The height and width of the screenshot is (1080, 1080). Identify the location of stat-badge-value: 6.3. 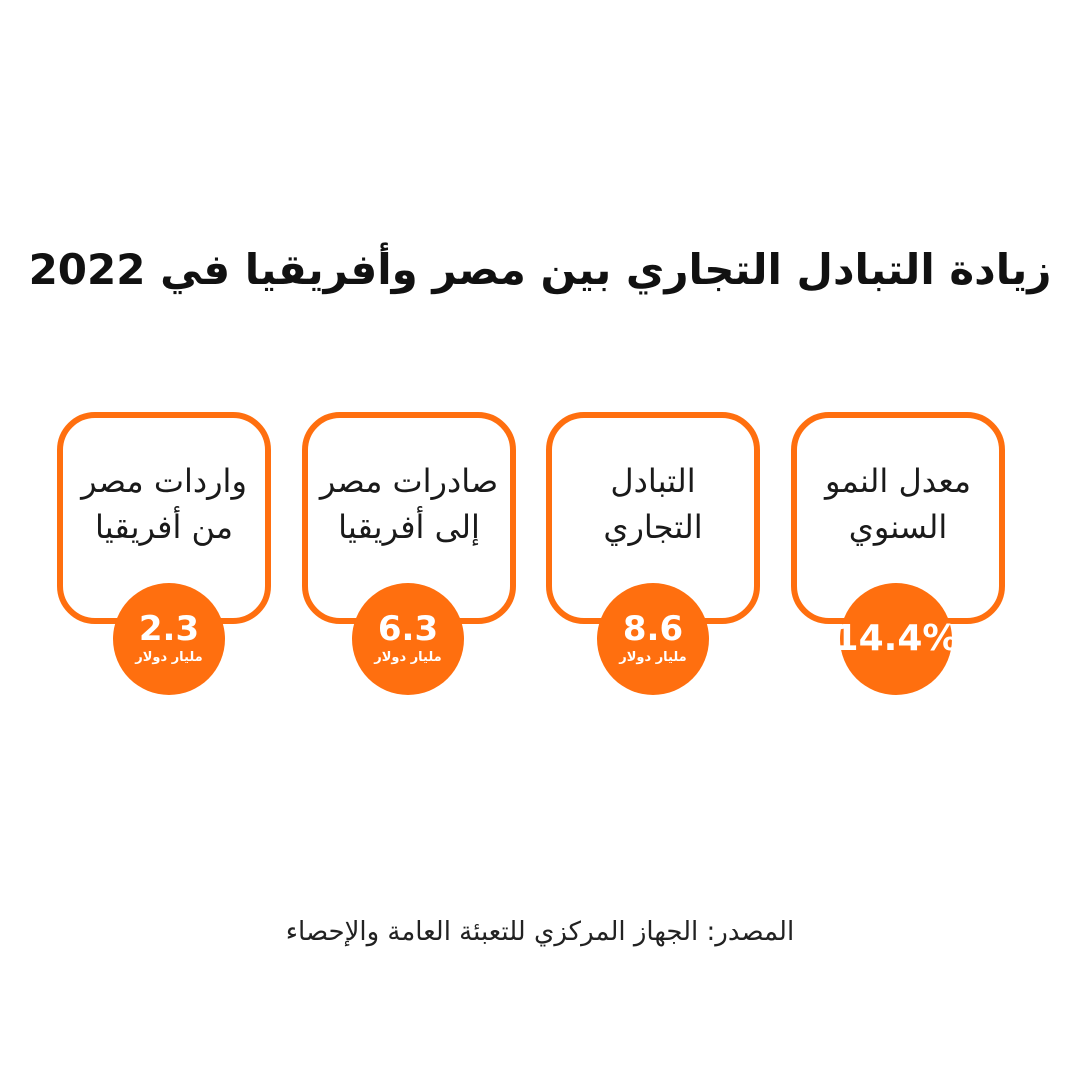
(408, 629).